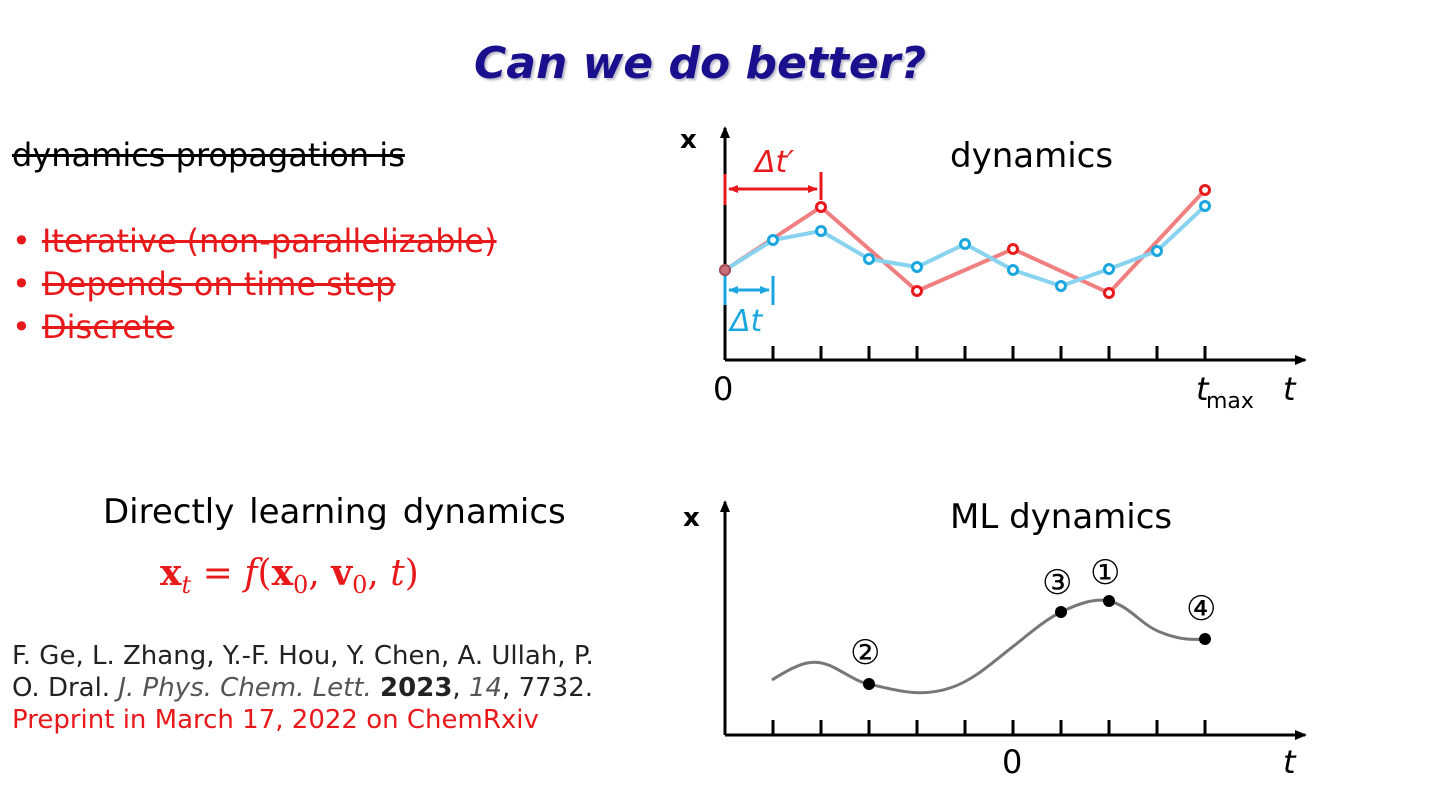 The image size is (1440, 810). I want to click on marker-3: ③, so click(1057, 583).